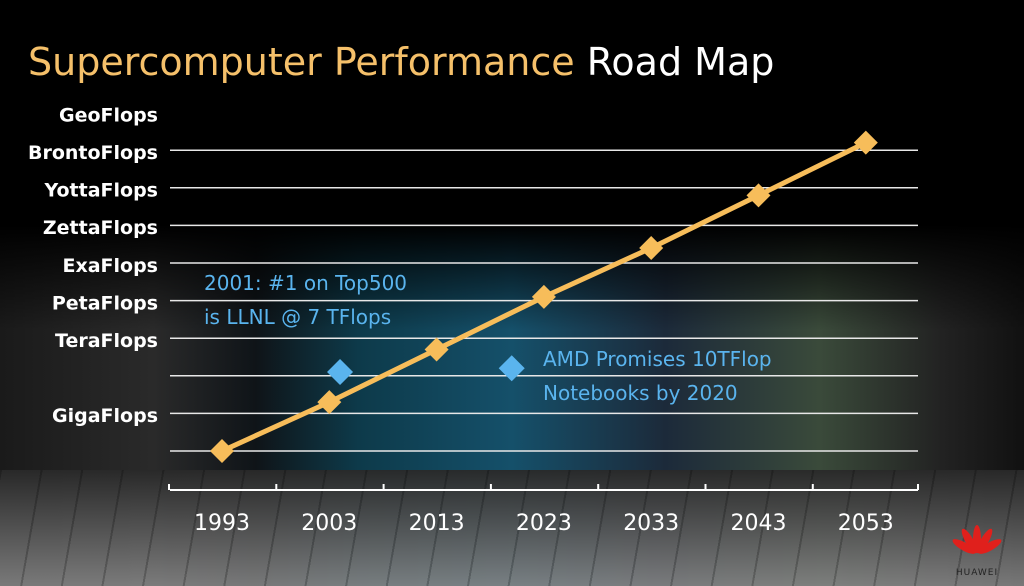 This screenshot has height=586, width=1024. What do you see at coordinates (680, 62) in the screenshot?
I see `title-part2: Road Map` at bounding box center [680, 62].